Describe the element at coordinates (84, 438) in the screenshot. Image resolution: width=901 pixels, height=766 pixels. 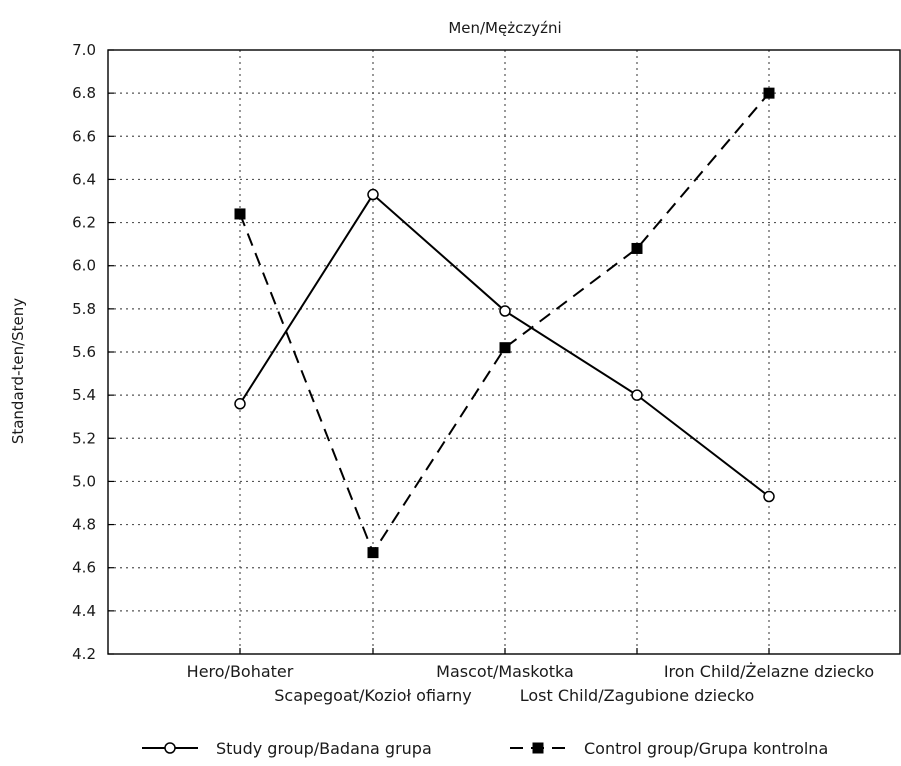
I see `y-tick-label: 5.2` at that location.